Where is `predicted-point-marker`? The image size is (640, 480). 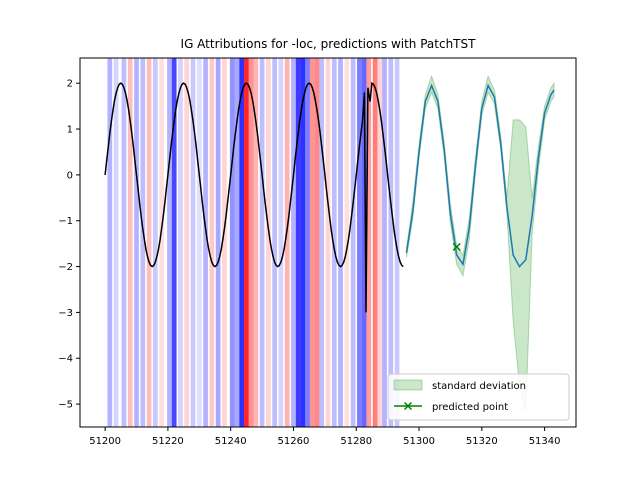 predicted-point-marker is located at coordinates (456, 246).